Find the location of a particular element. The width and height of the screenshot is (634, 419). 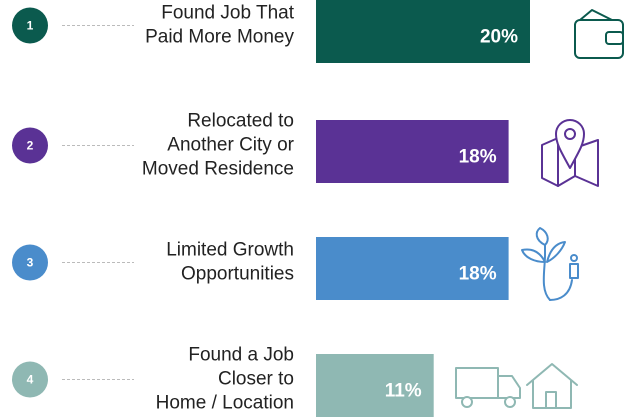

category-label: Home / Location is located at coordinates (225, 403).